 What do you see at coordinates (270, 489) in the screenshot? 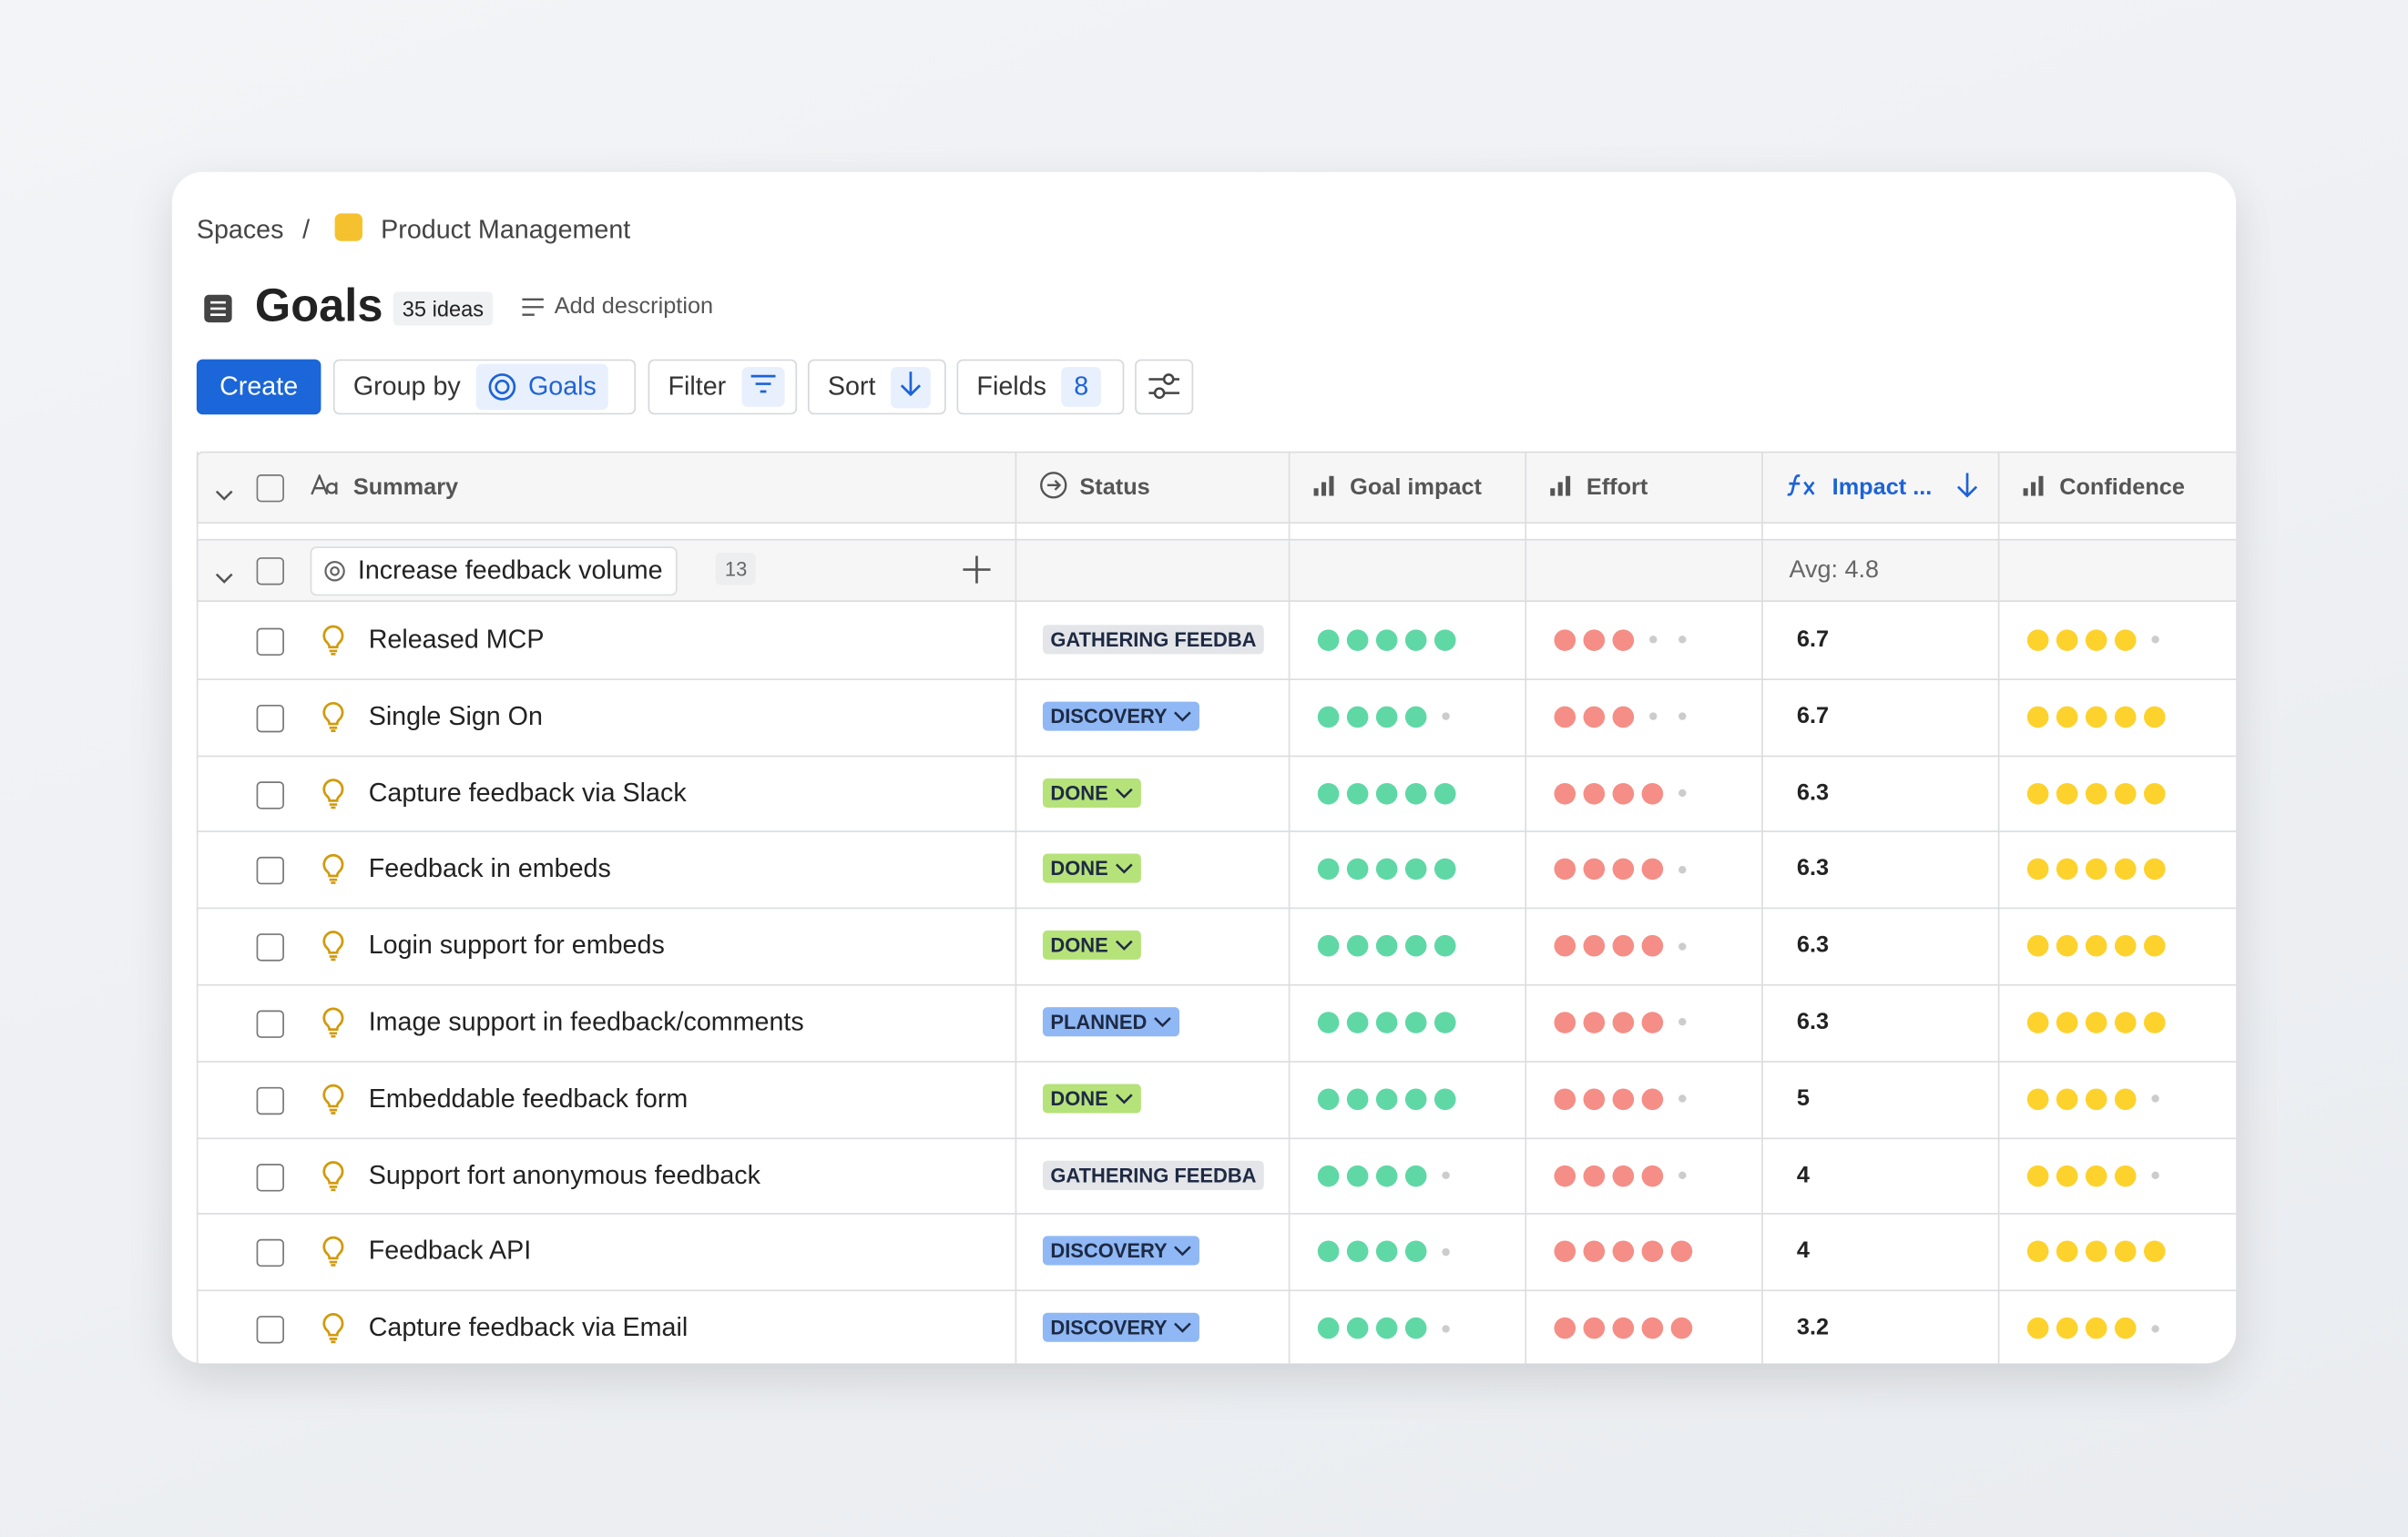
I see `select-all-checkbox` at bounding box center [270, 489].